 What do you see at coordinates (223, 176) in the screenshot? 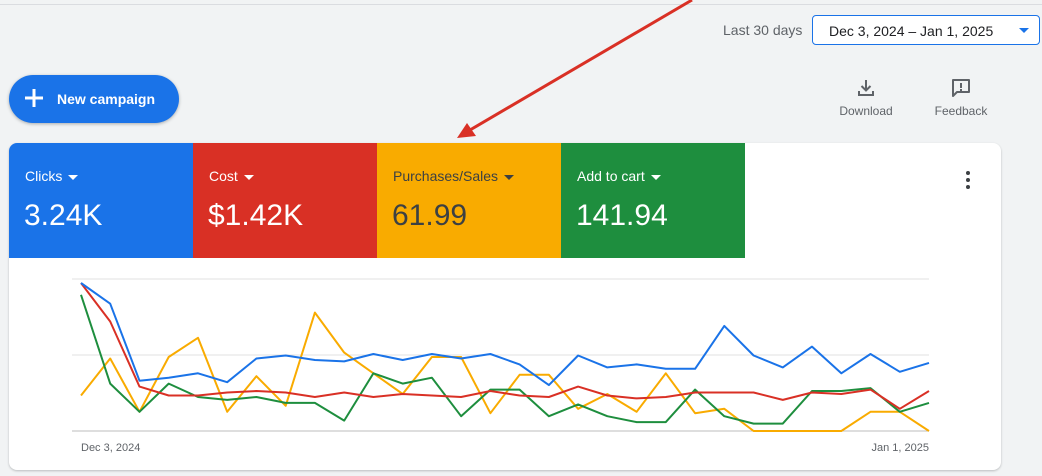
I see `metric-name: Cost` at bounding box center [223, 176].